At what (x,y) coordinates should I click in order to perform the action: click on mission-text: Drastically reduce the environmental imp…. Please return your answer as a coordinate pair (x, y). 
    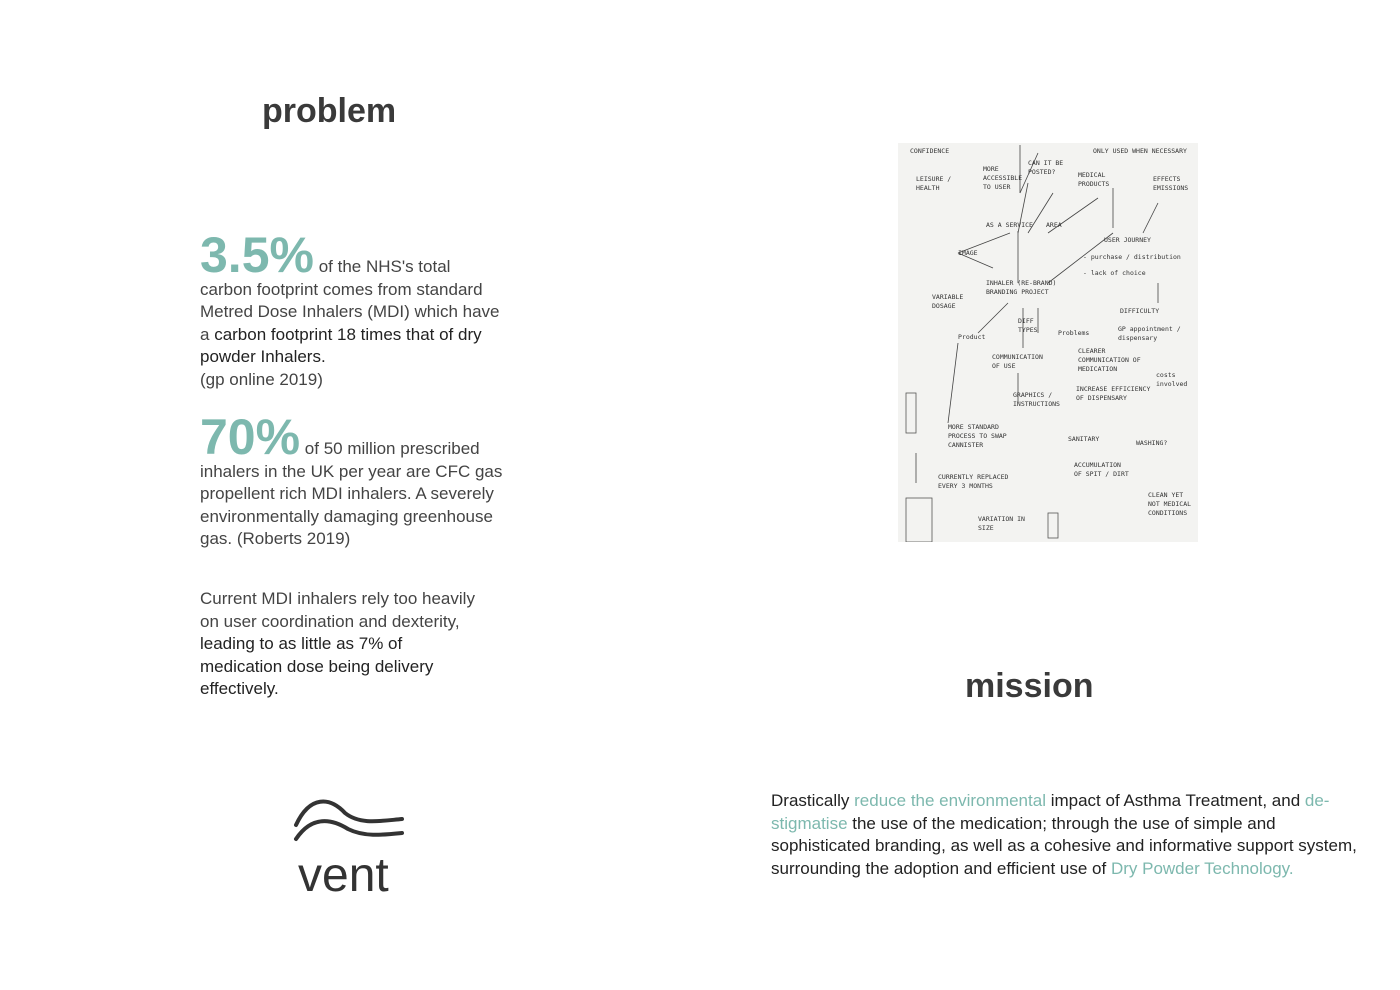
    Looking at the image, I should click on (1066, 835).